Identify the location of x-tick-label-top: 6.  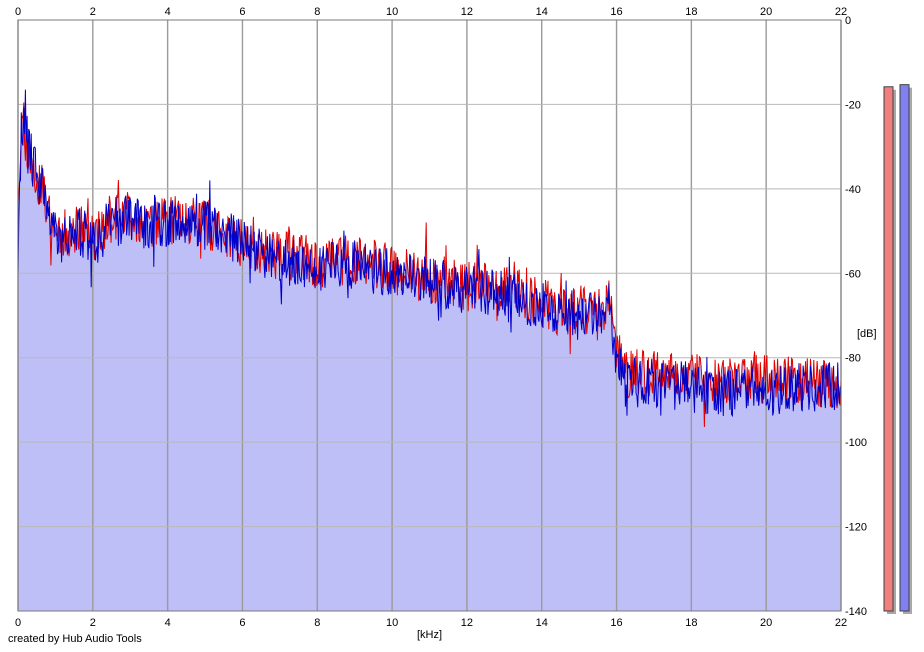
(242, 12).